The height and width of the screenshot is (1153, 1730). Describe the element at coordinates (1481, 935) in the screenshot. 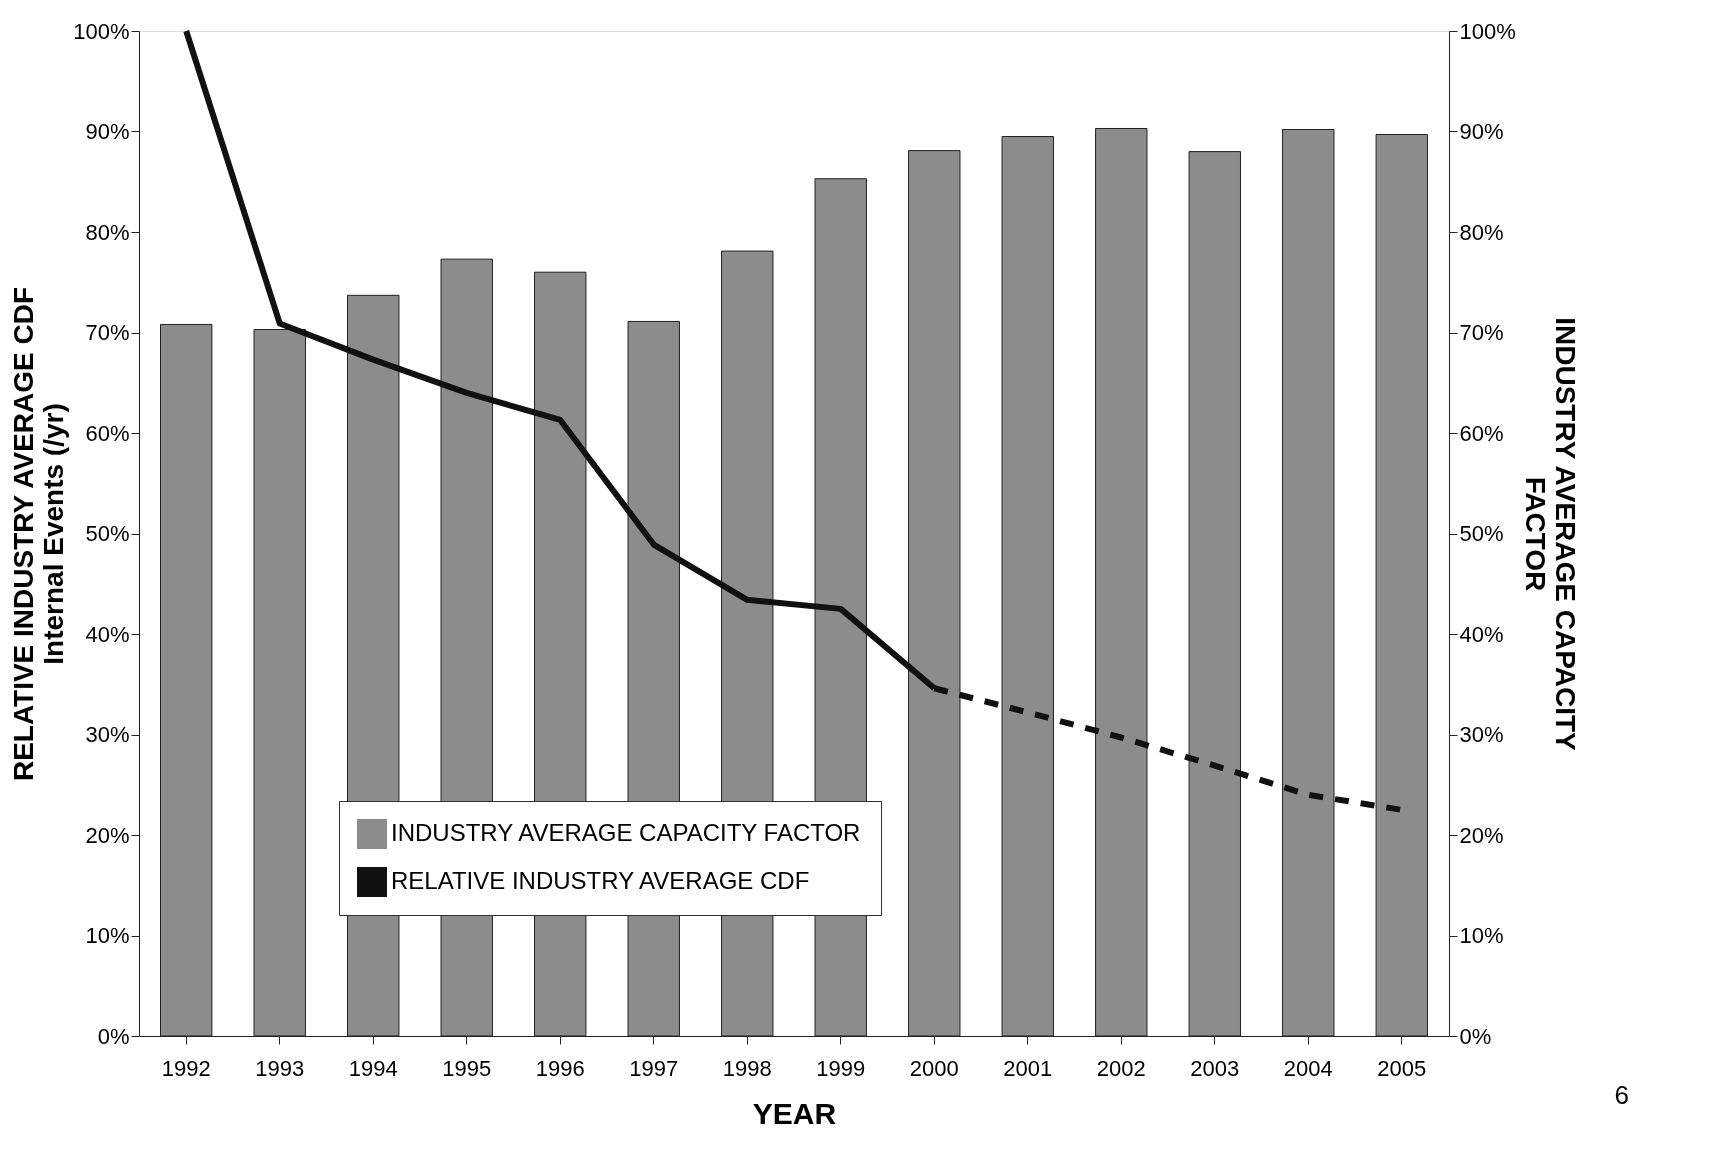

I see `y2-tick-label: 10%` at that location.